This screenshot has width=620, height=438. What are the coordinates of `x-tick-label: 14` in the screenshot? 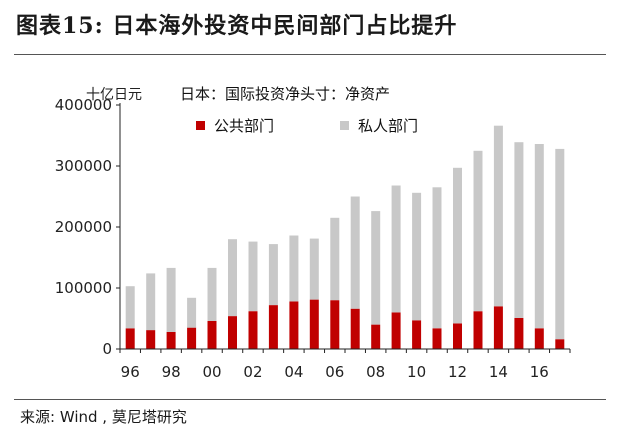 It's located at (498, 372).